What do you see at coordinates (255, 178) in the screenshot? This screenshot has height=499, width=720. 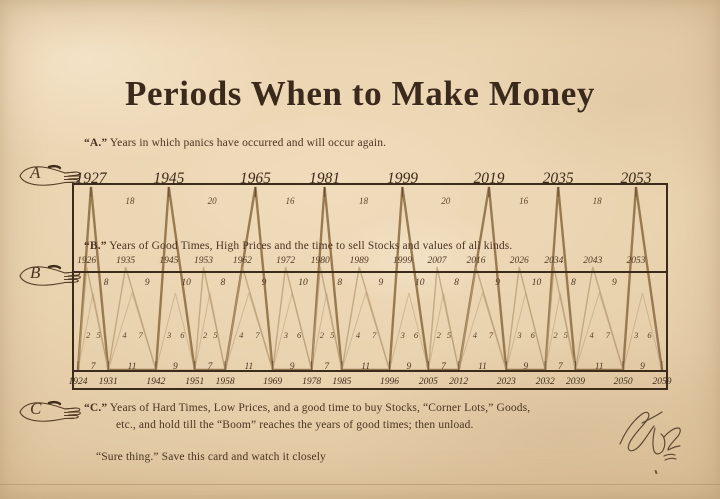 I see `year-label-a: 1965` at bounding box center [255, 178].